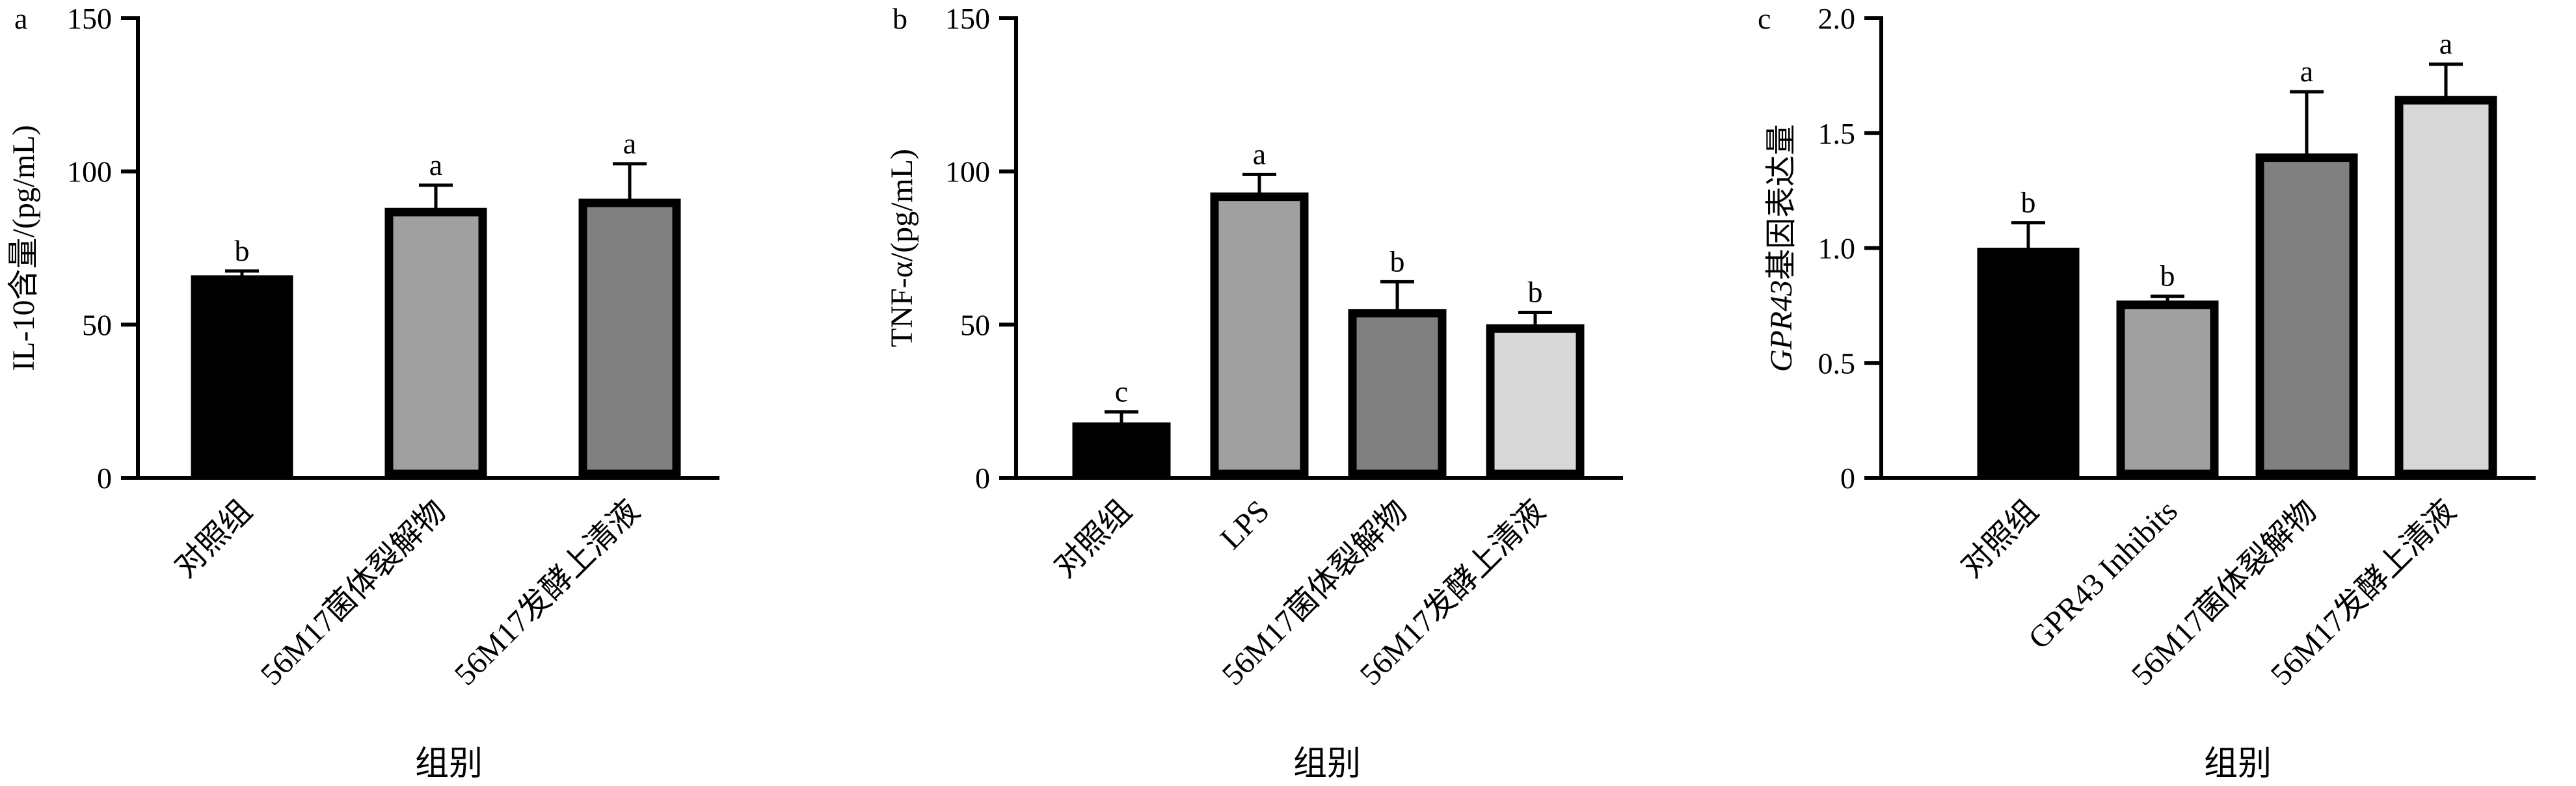 This screenshot has height=786, width=2576. I want to click on y-axis-title-italic: GPR43, so click(1781, 326).